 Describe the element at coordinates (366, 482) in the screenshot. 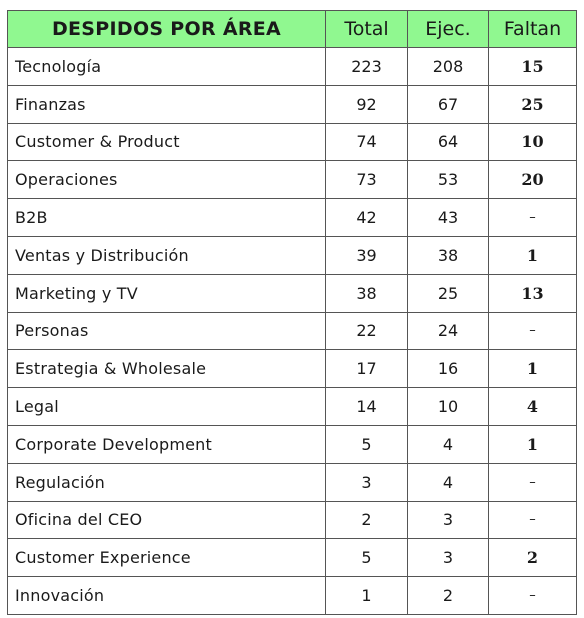

I see `total-cell: 3` at that location.